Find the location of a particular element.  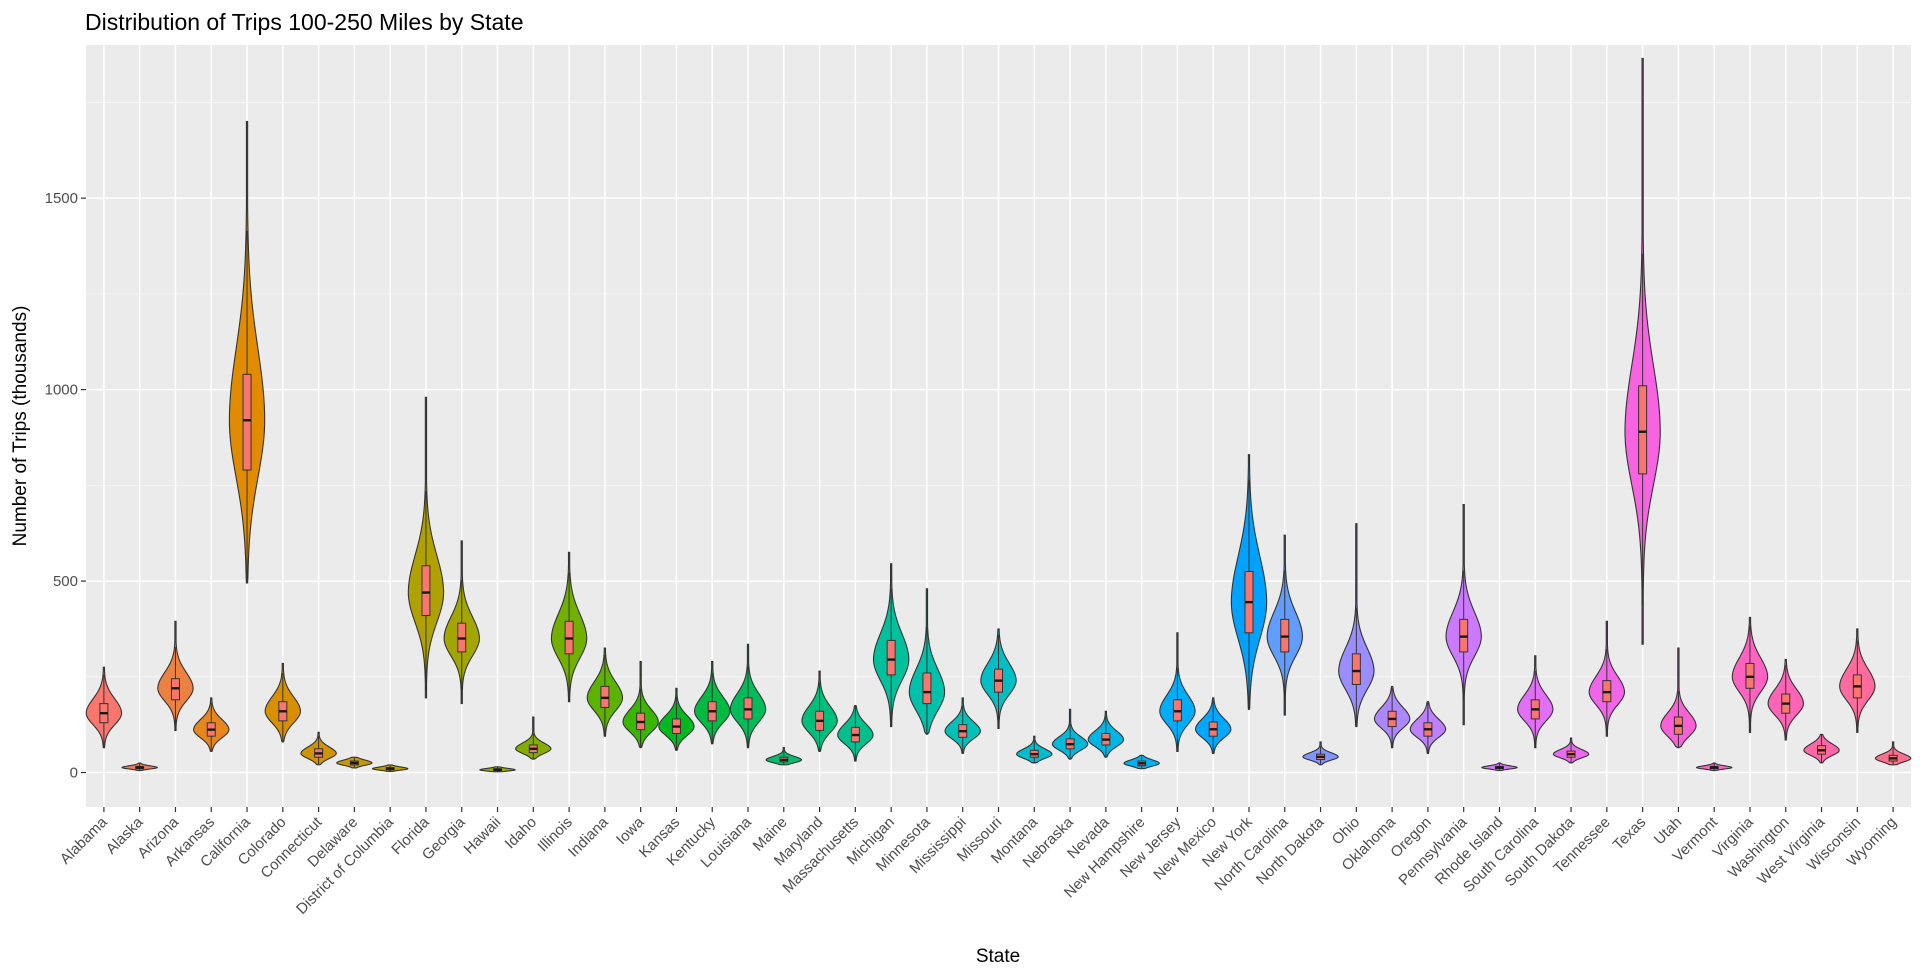

x-axis-title: State is located at coordinates (998, 956).